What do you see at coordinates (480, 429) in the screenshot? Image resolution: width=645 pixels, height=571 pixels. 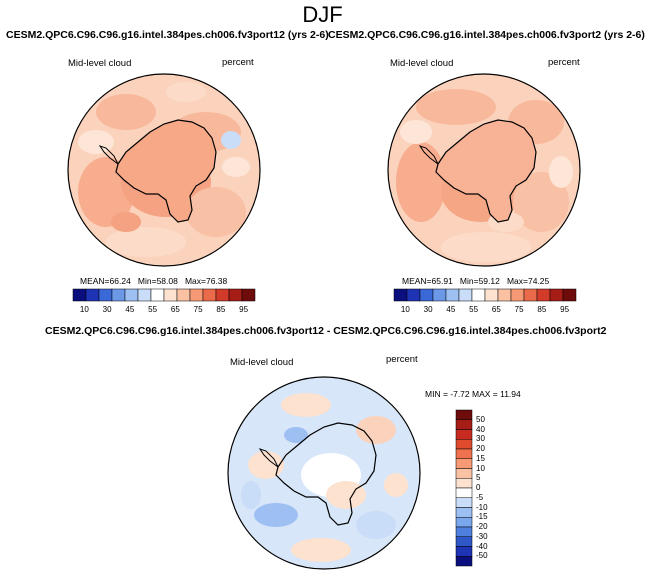 I see `diff-colorbar-tick-label: 40` at bounding box center [480, 429].